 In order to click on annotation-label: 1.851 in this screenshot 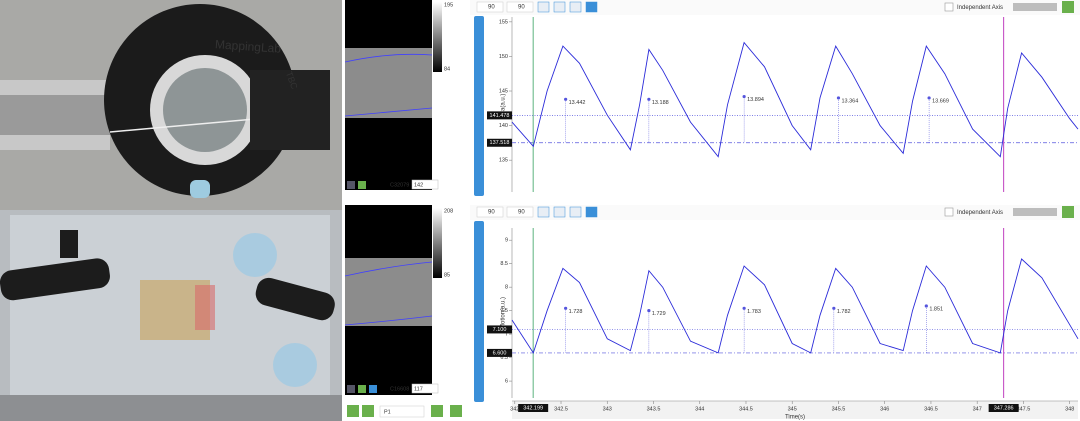, I will do `click(936, 309)`.